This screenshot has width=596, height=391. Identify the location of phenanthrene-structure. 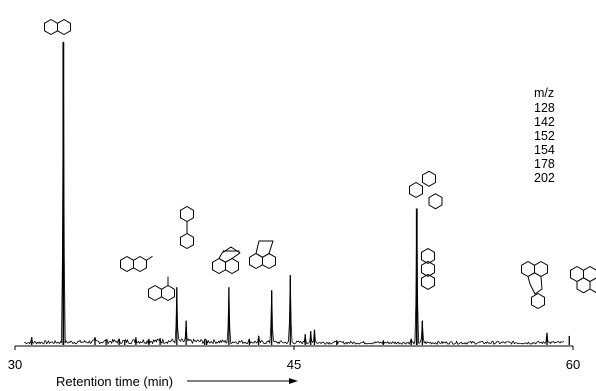
(426, 190).